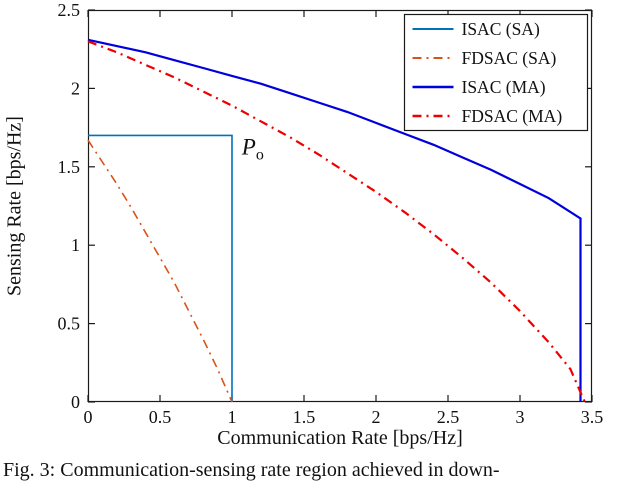 The height and width of the screenshot is (488, 640). What do you see at coordinates (69, 10) in the screenshot?
I see `y-tick-label: 2.5` at bounding box center [69, 10].